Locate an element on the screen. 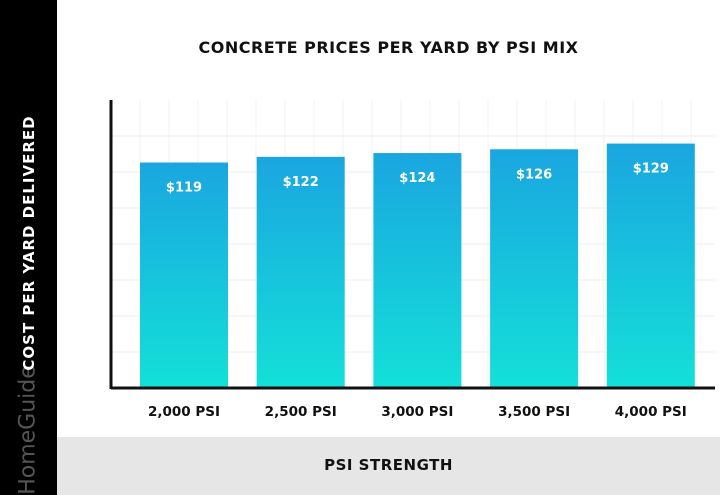 The width and height of the screenshot is (720, 495). data-label: $126 is located at coordinates (534, 174).